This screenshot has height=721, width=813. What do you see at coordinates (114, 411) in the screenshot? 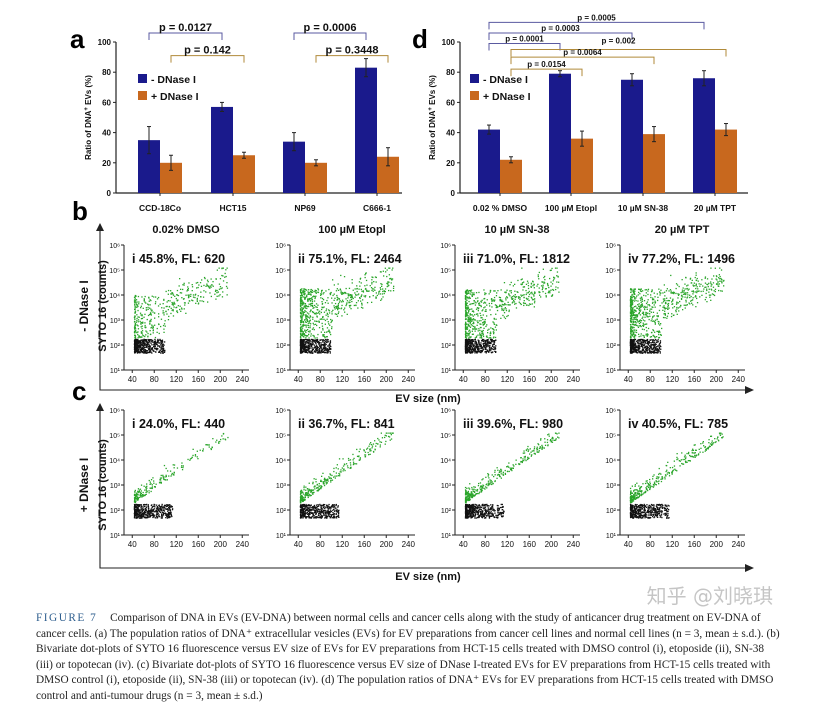
I see `y-tick-label: 10⁶` at bounding box center [114, 411].